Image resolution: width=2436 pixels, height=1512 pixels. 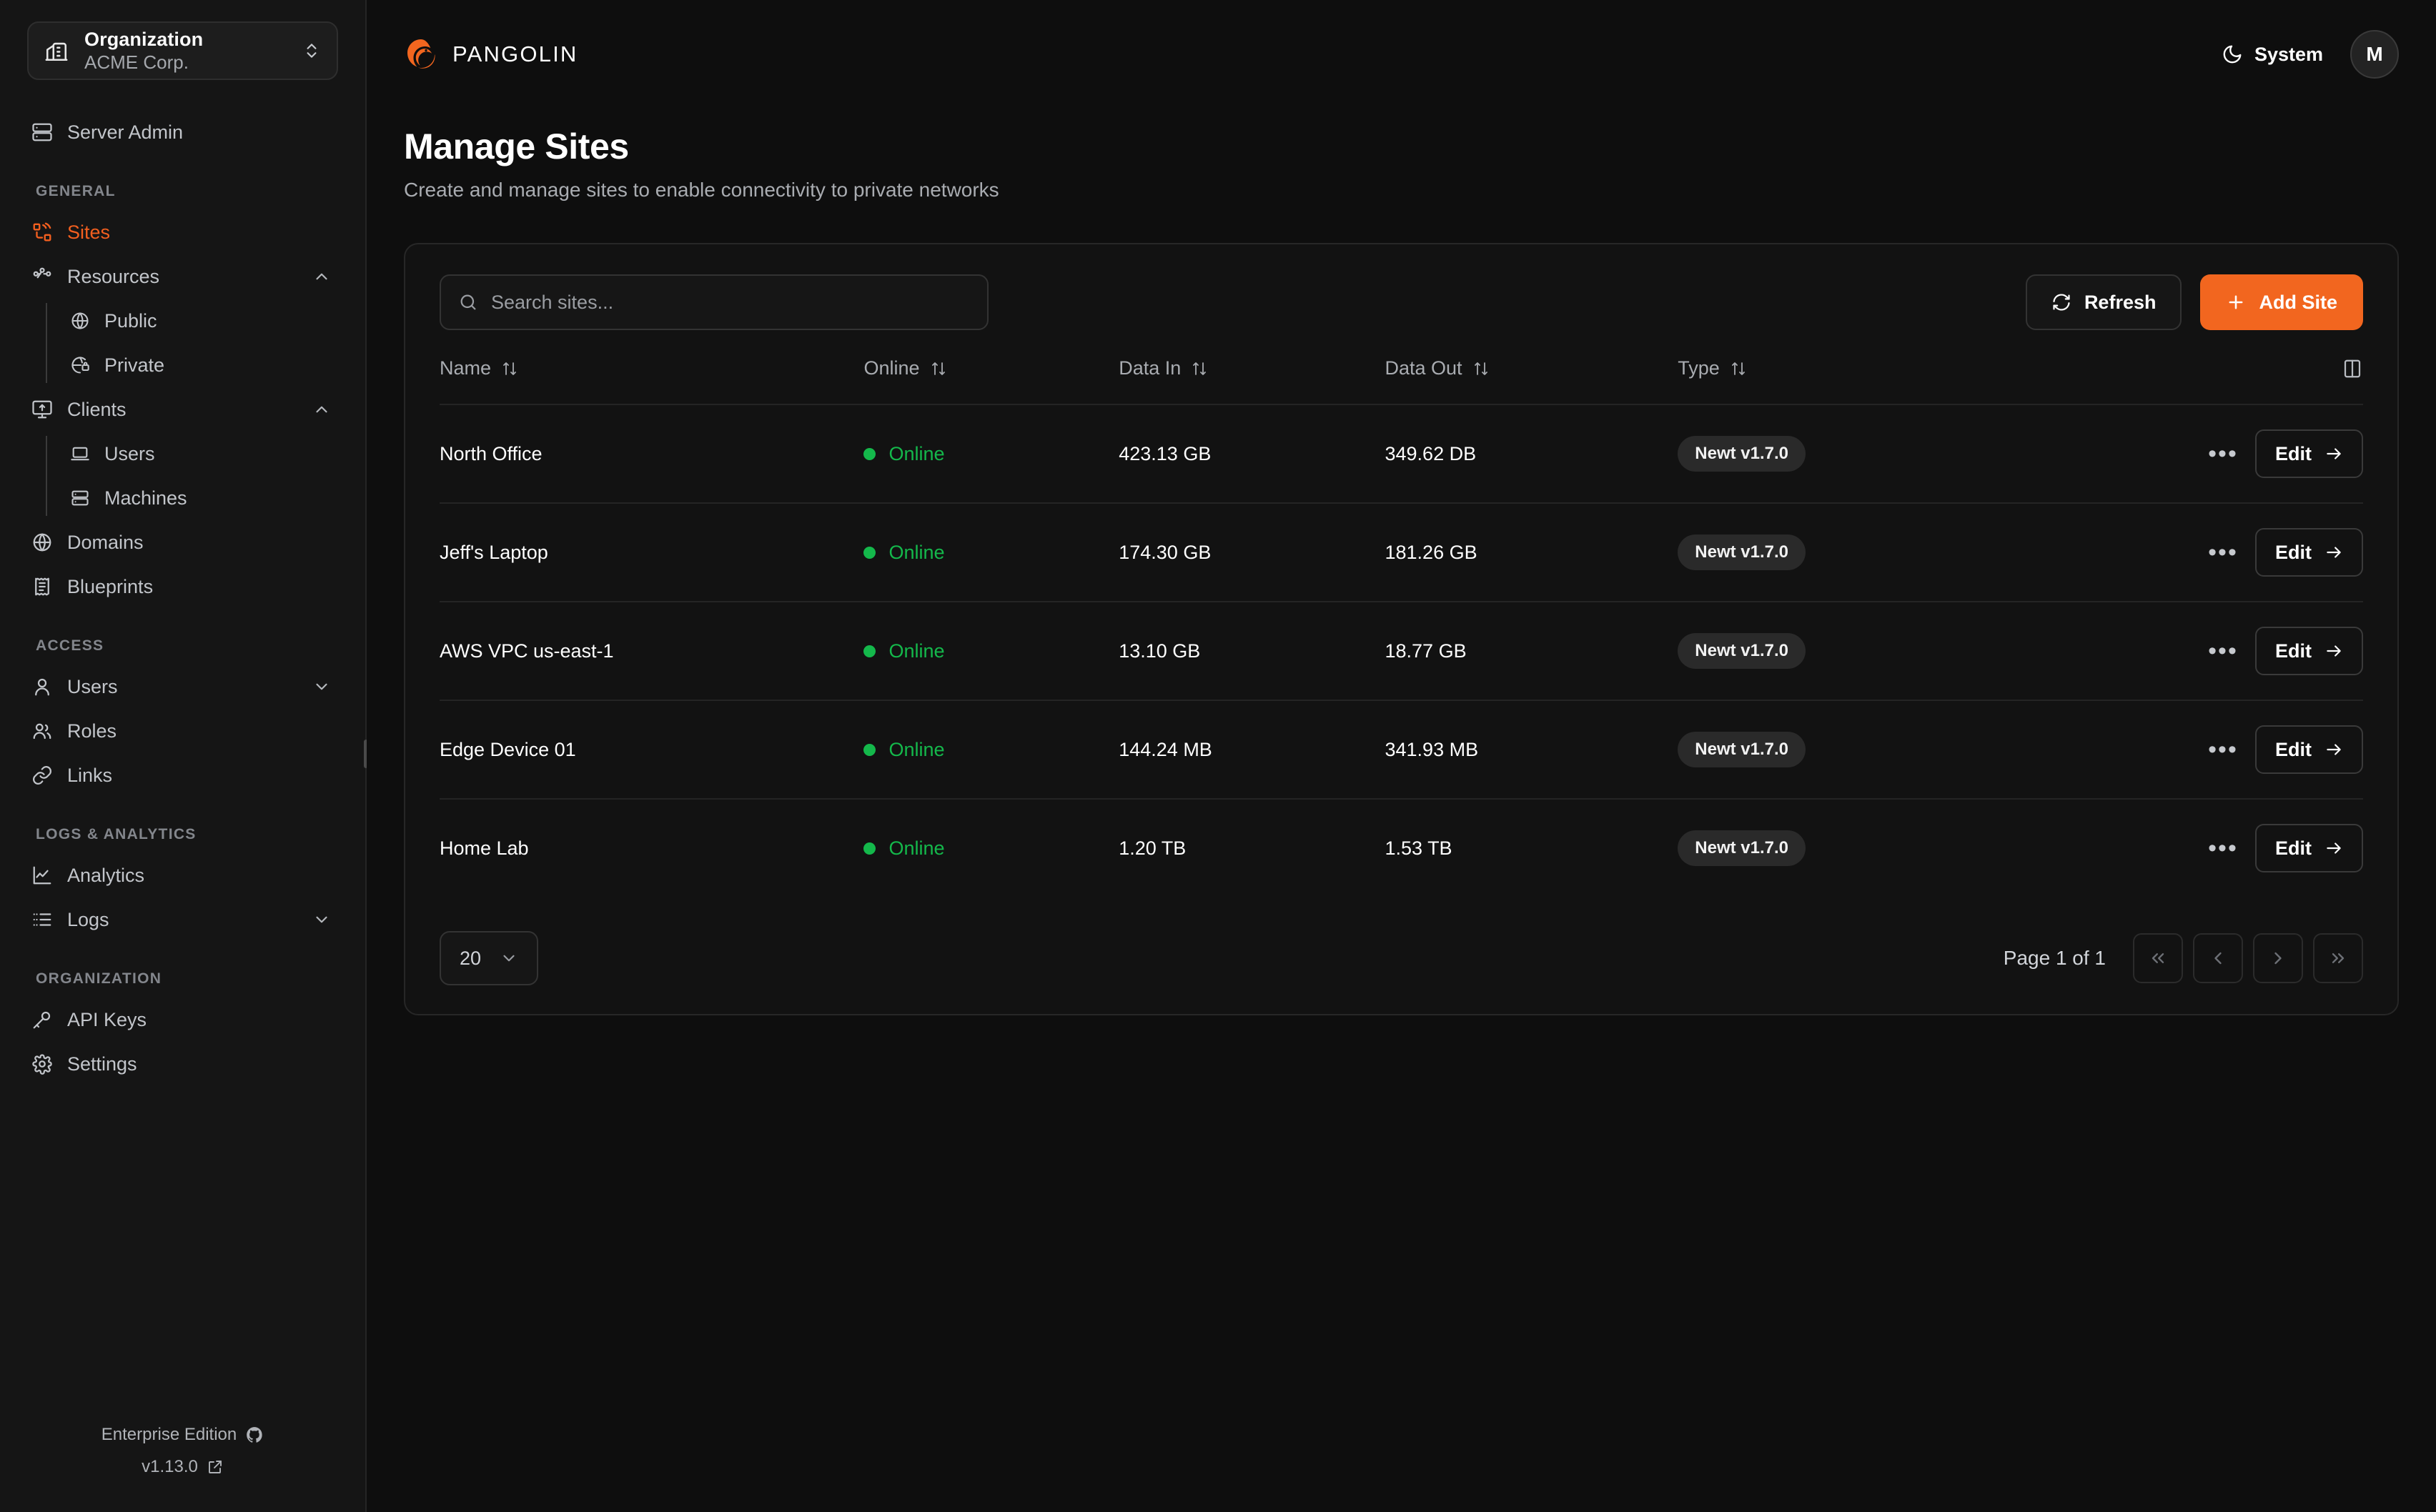 I want to click on column-header-name: Name, so click(x=652, y=381).